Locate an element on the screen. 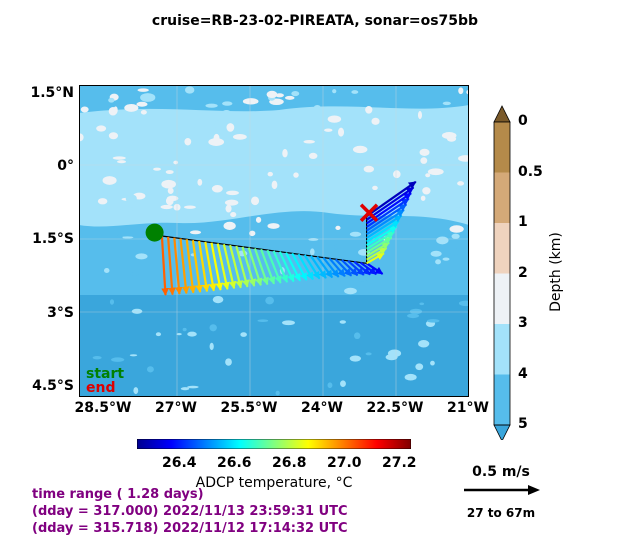 This screenshot has height=540, width=630. lon-tick-4: 24°W is located at coordinates (322, 408).